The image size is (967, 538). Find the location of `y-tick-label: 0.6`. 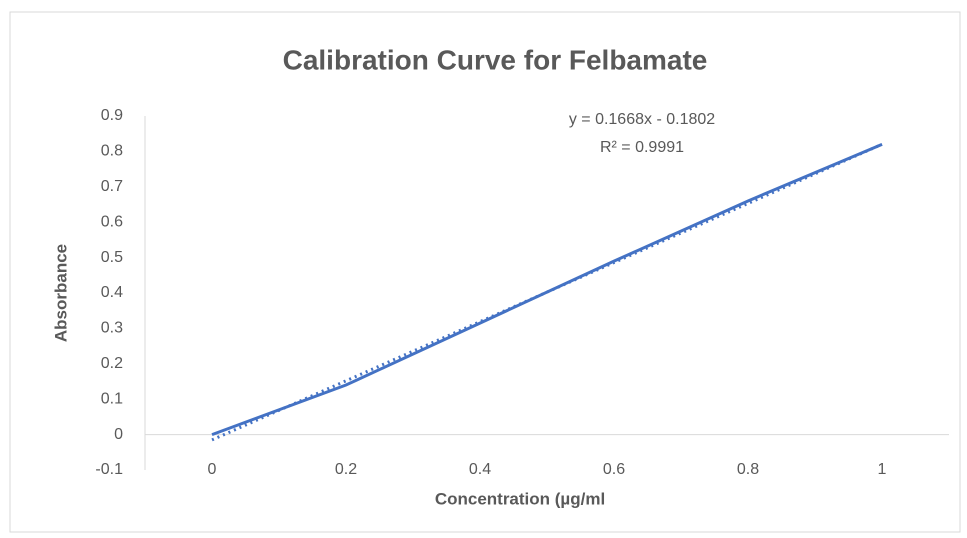

y-tick-label: 0.6 is located at coordinates (112, 221).